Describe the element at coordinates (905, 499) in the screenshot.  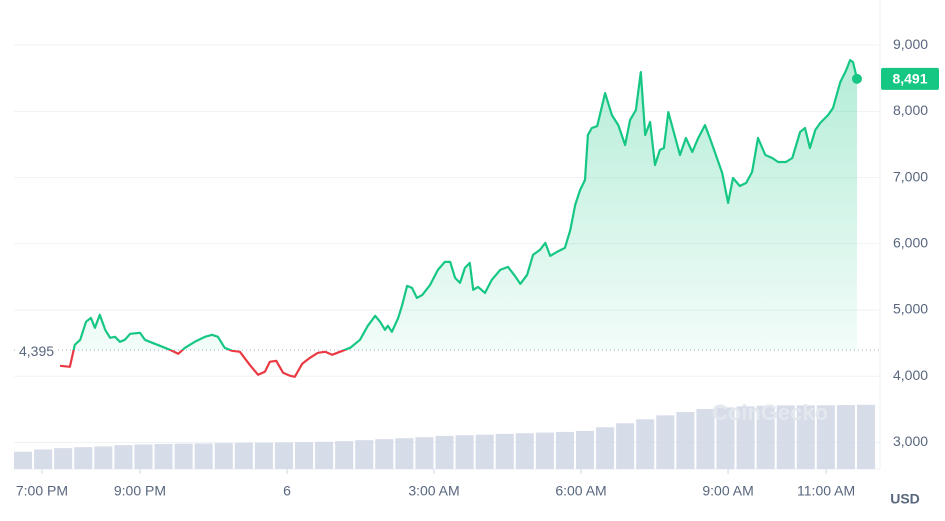
I see `unit-label: USD` at that location.